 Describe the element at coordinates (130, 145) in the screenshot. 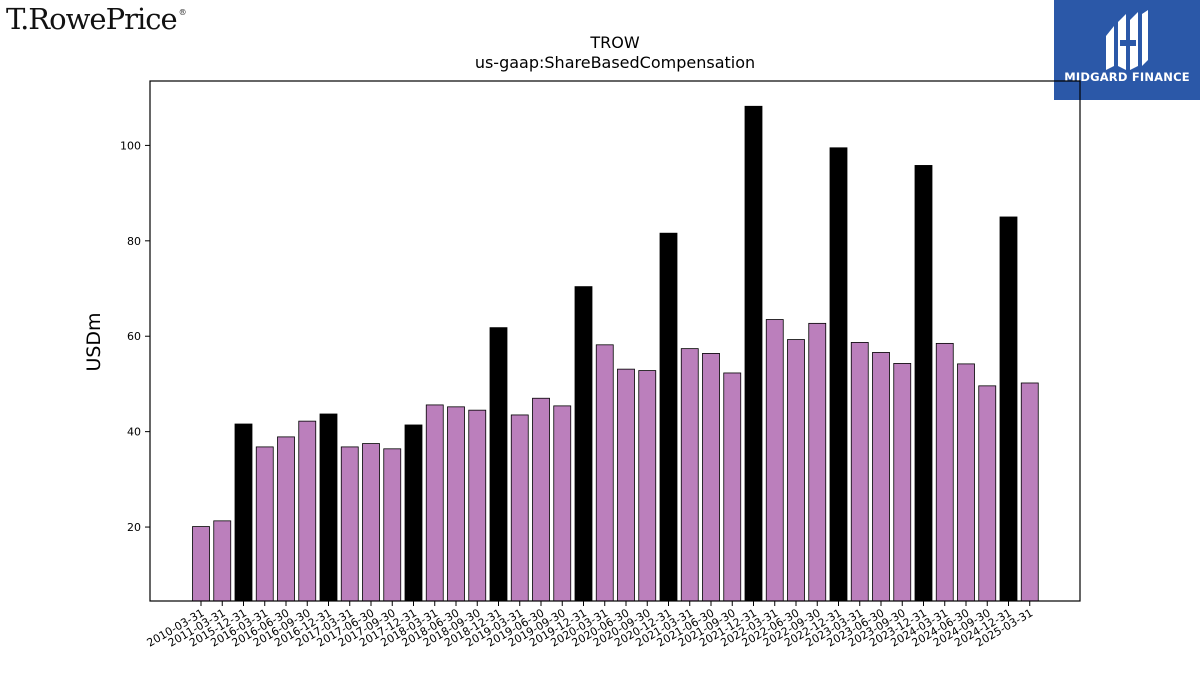

I see `y-tick-label: 100` at that location.